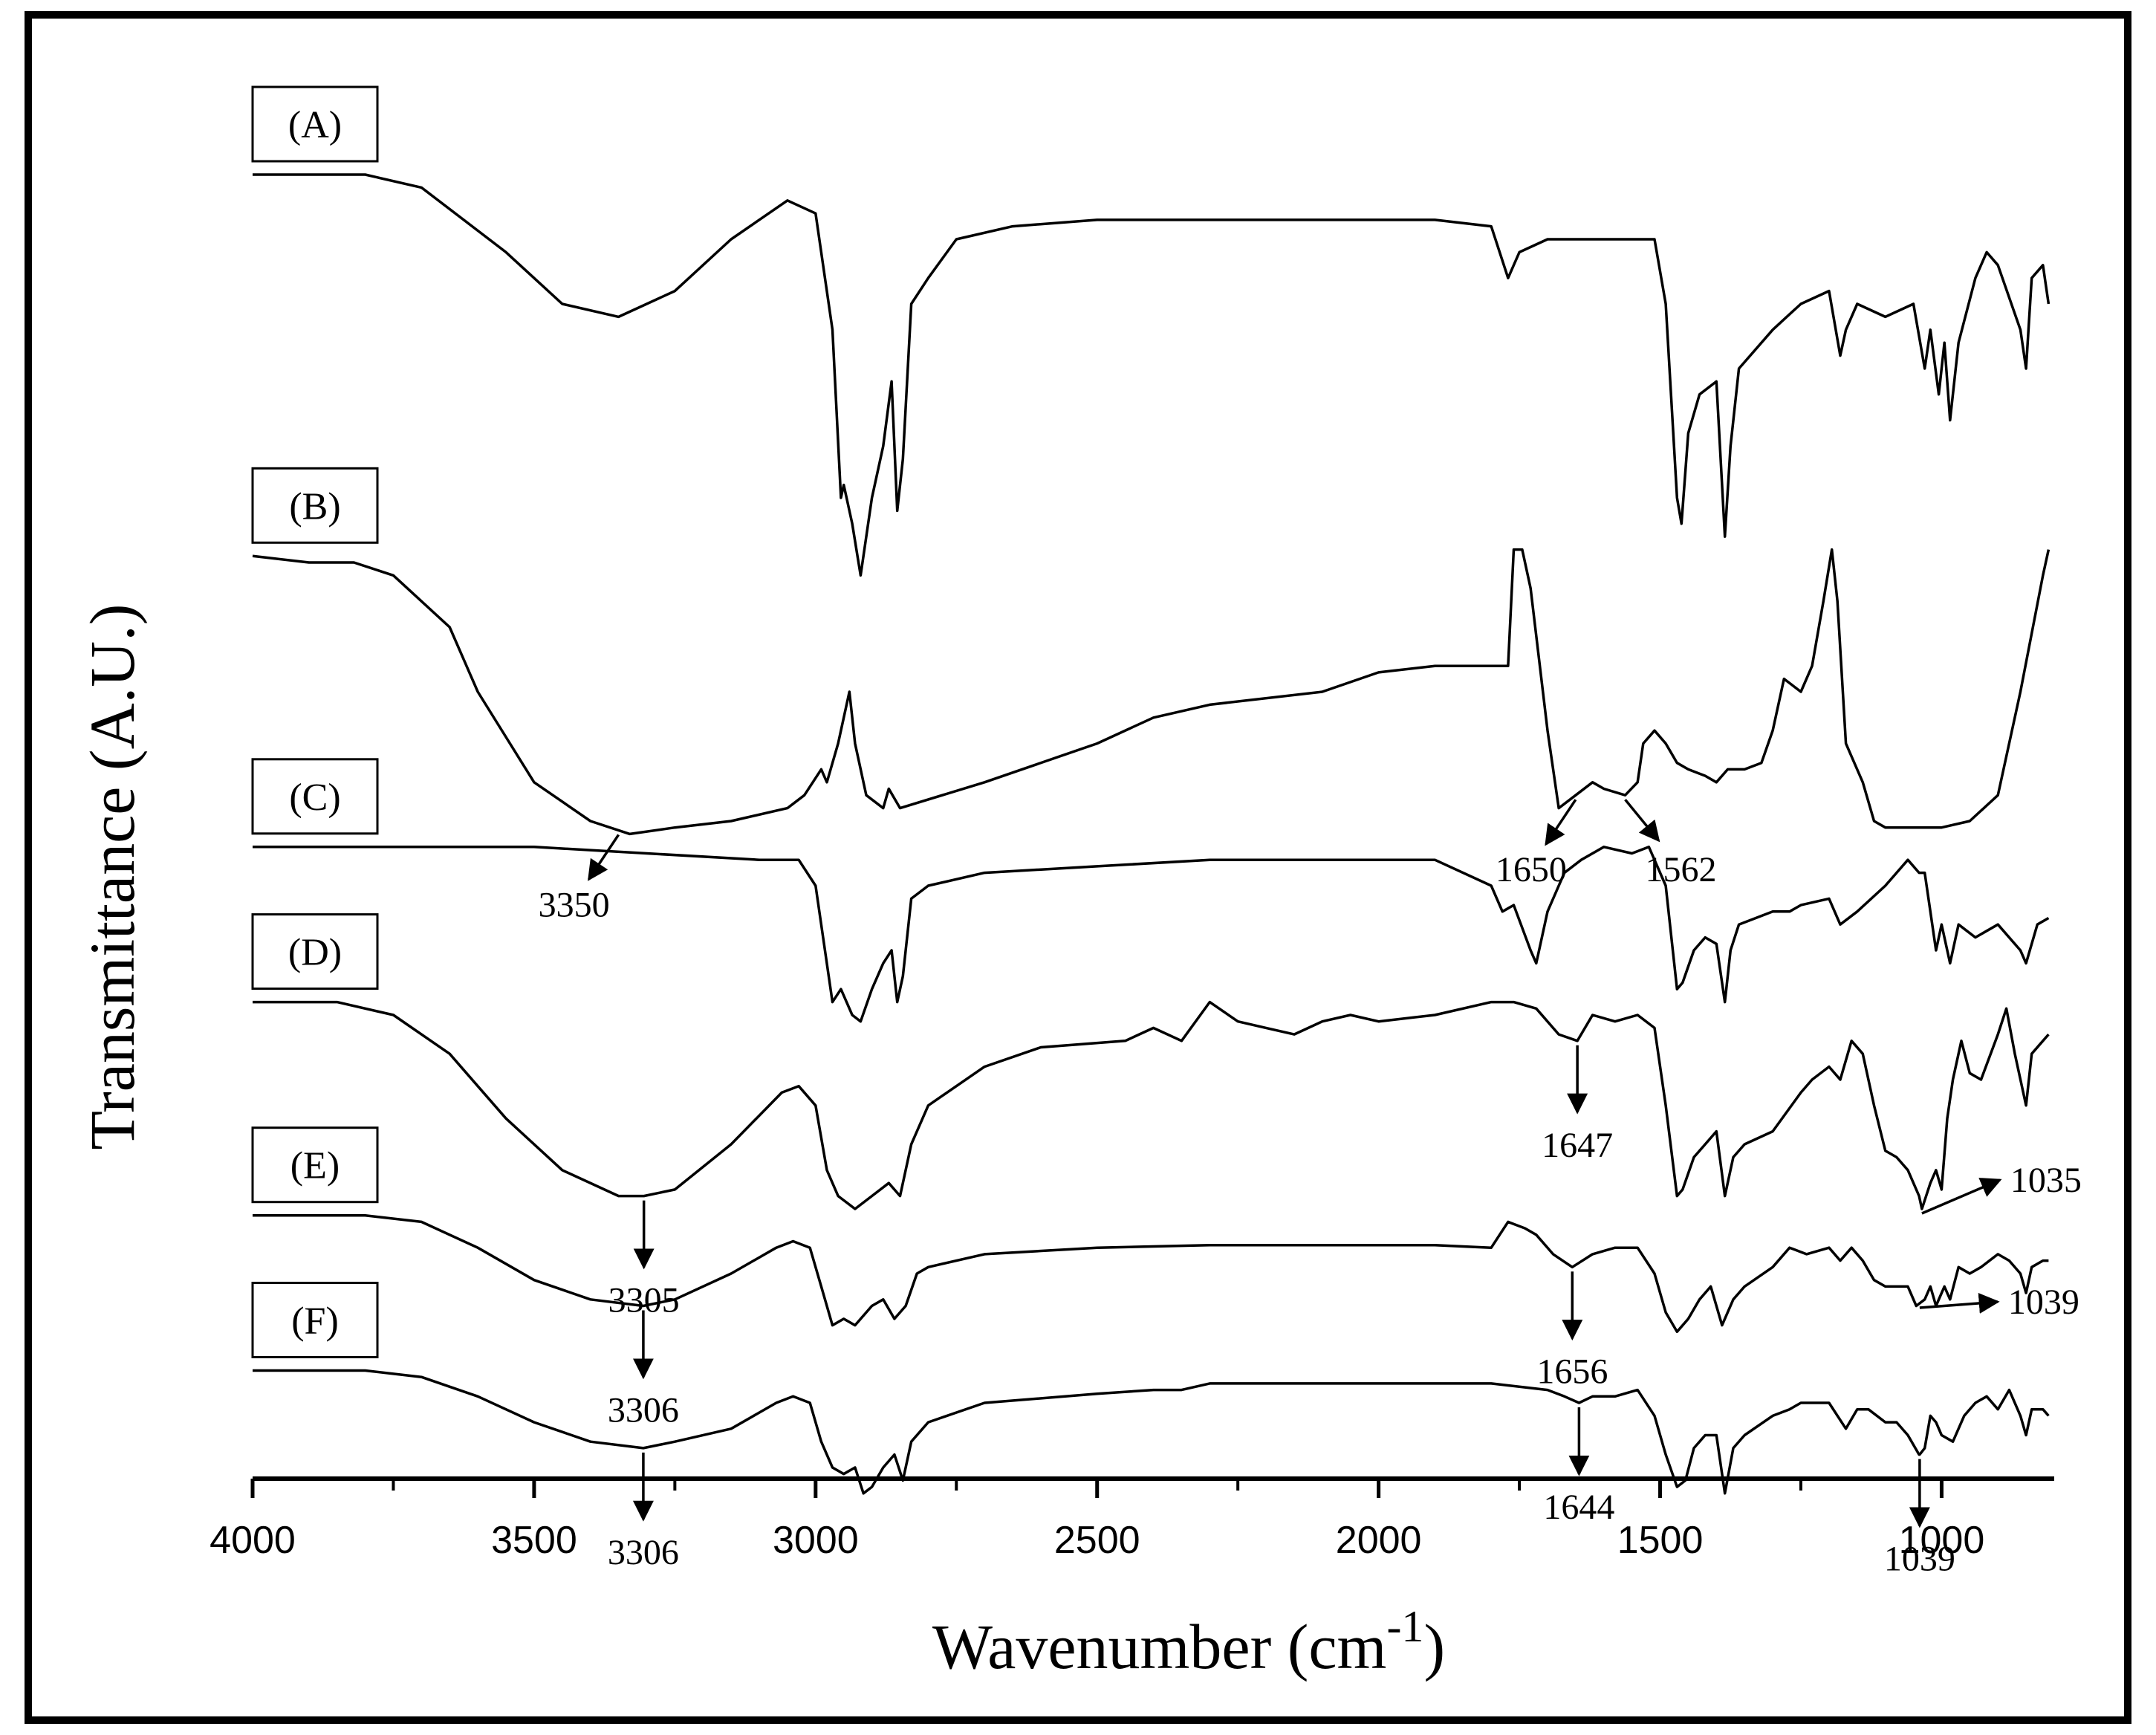 This screenshot has height=1735, width=2156. What do you see at coordinates (1531, 869) in the screenshot?
I see `annotation-label: 1650` at bounding box center [1531, 869].